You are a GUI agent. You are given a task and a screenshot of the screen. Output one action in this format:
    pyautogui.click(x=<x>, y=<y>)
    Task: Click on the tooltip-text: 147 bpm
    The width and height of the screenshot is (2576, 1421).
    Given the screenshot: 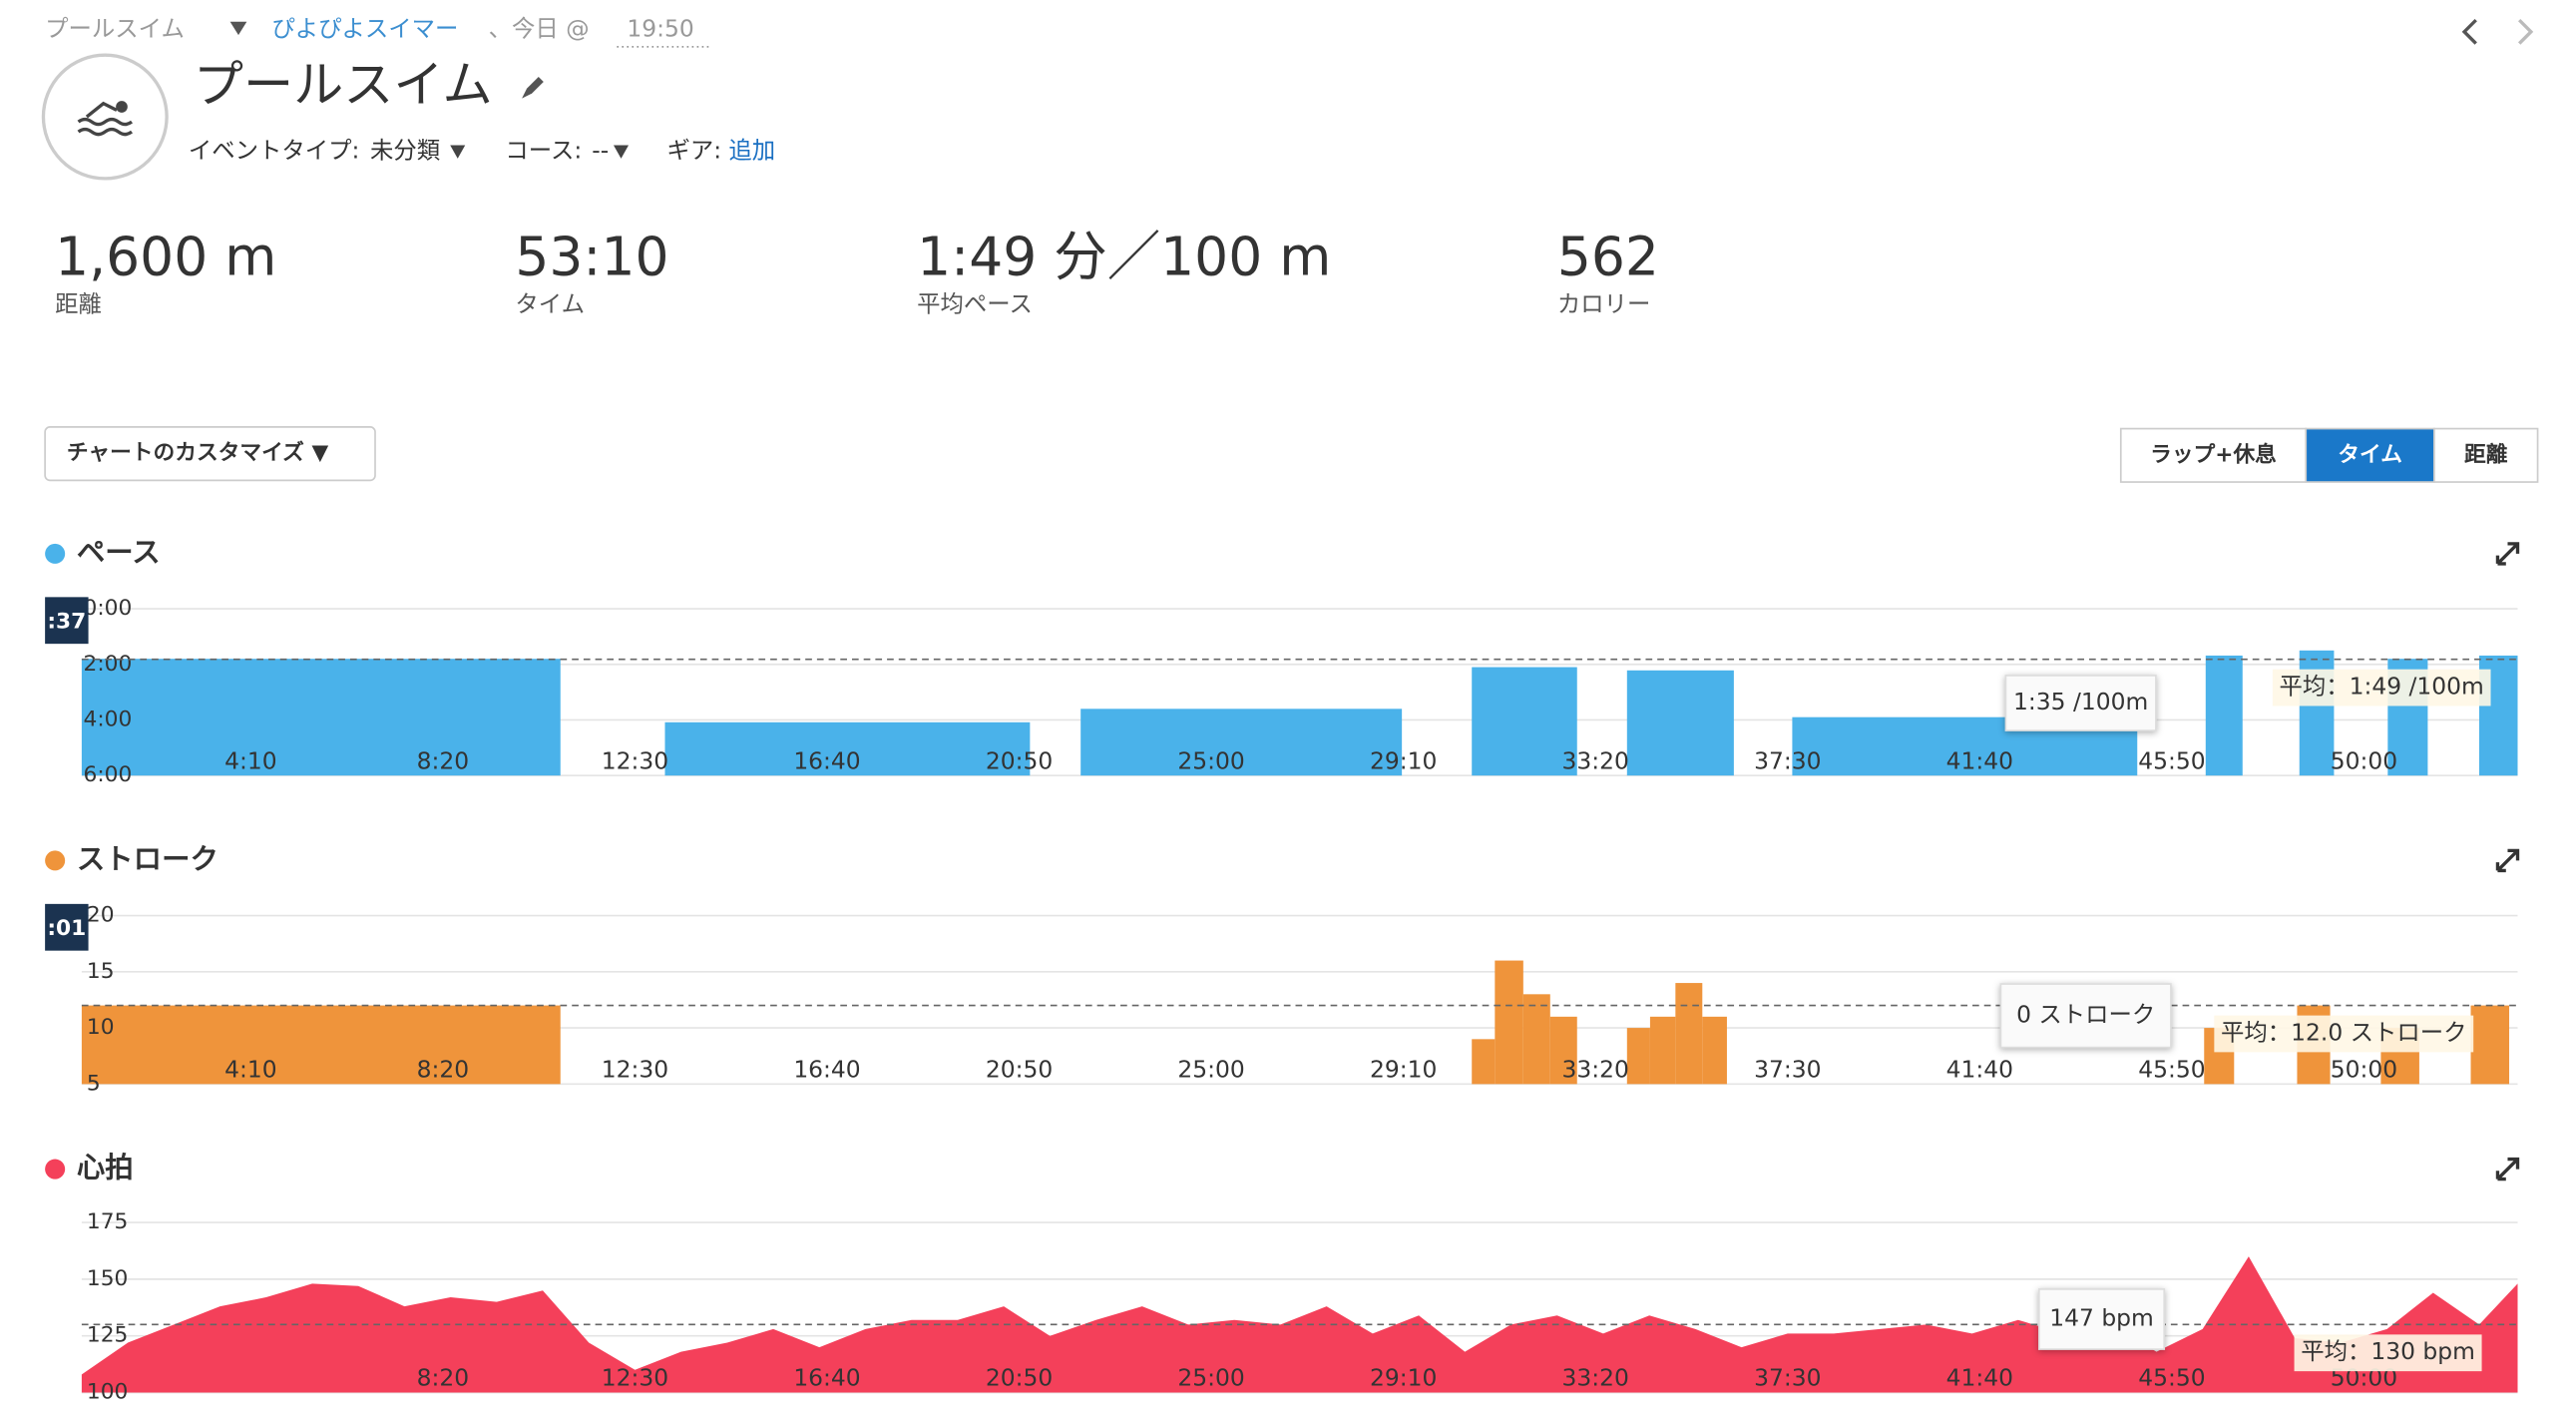 What is the action you would take?
    pyautogui.click(x=2101, y=1317)
    